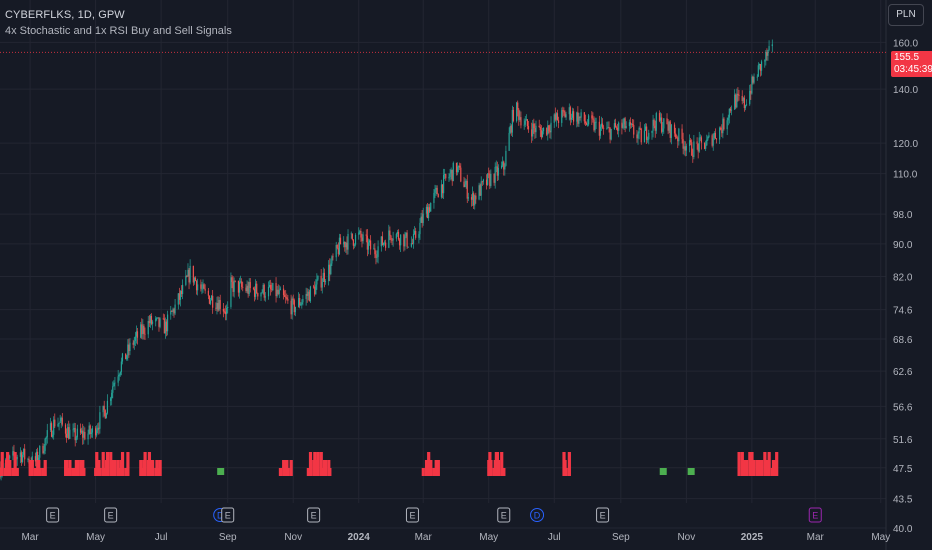  I want to click on price-axis-label: 140.0, so click(905, 90).